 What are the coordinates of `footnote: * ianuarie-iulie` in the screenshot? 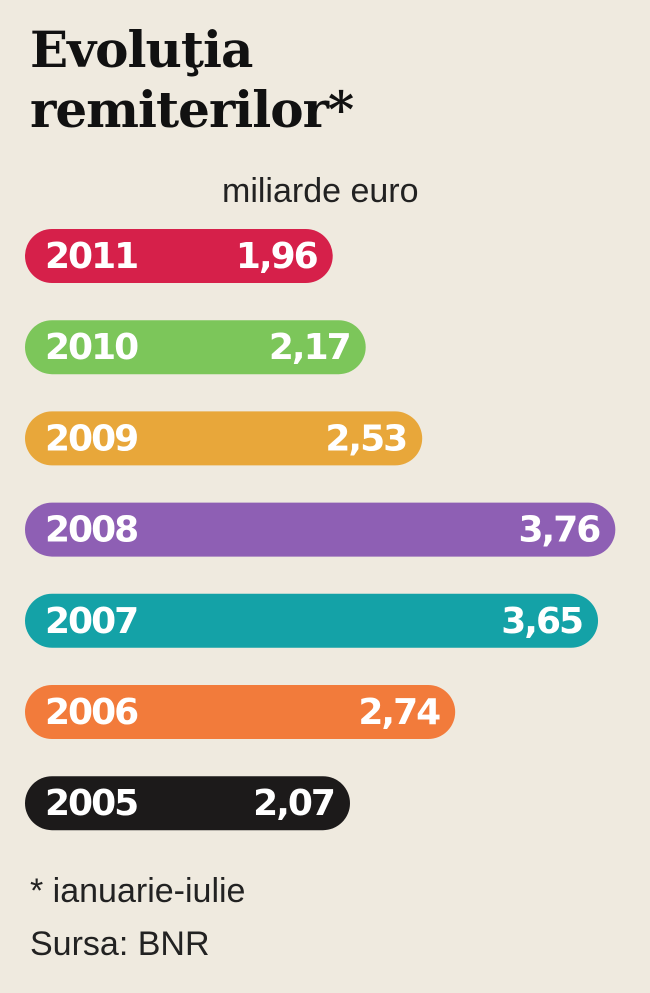 It's located at (138, 891).